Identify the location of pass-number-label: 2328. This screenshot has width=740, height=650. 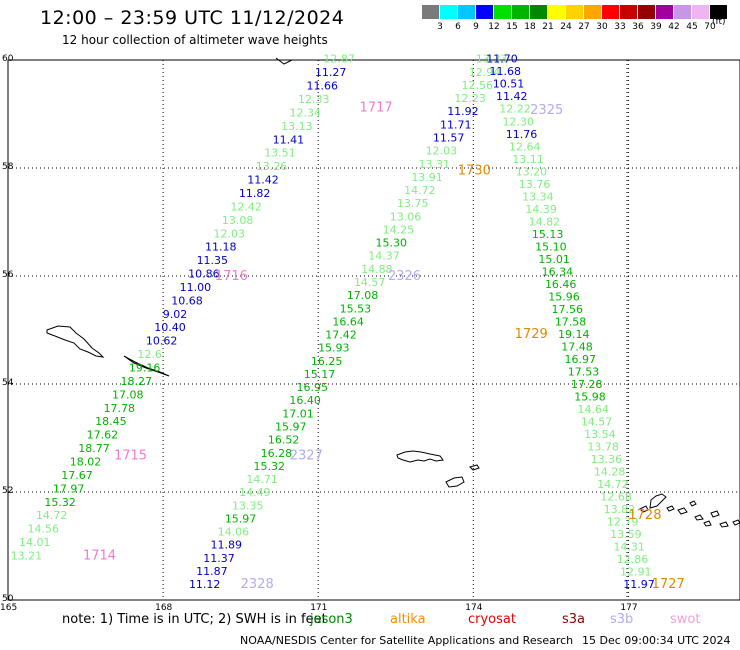
(257, 584).